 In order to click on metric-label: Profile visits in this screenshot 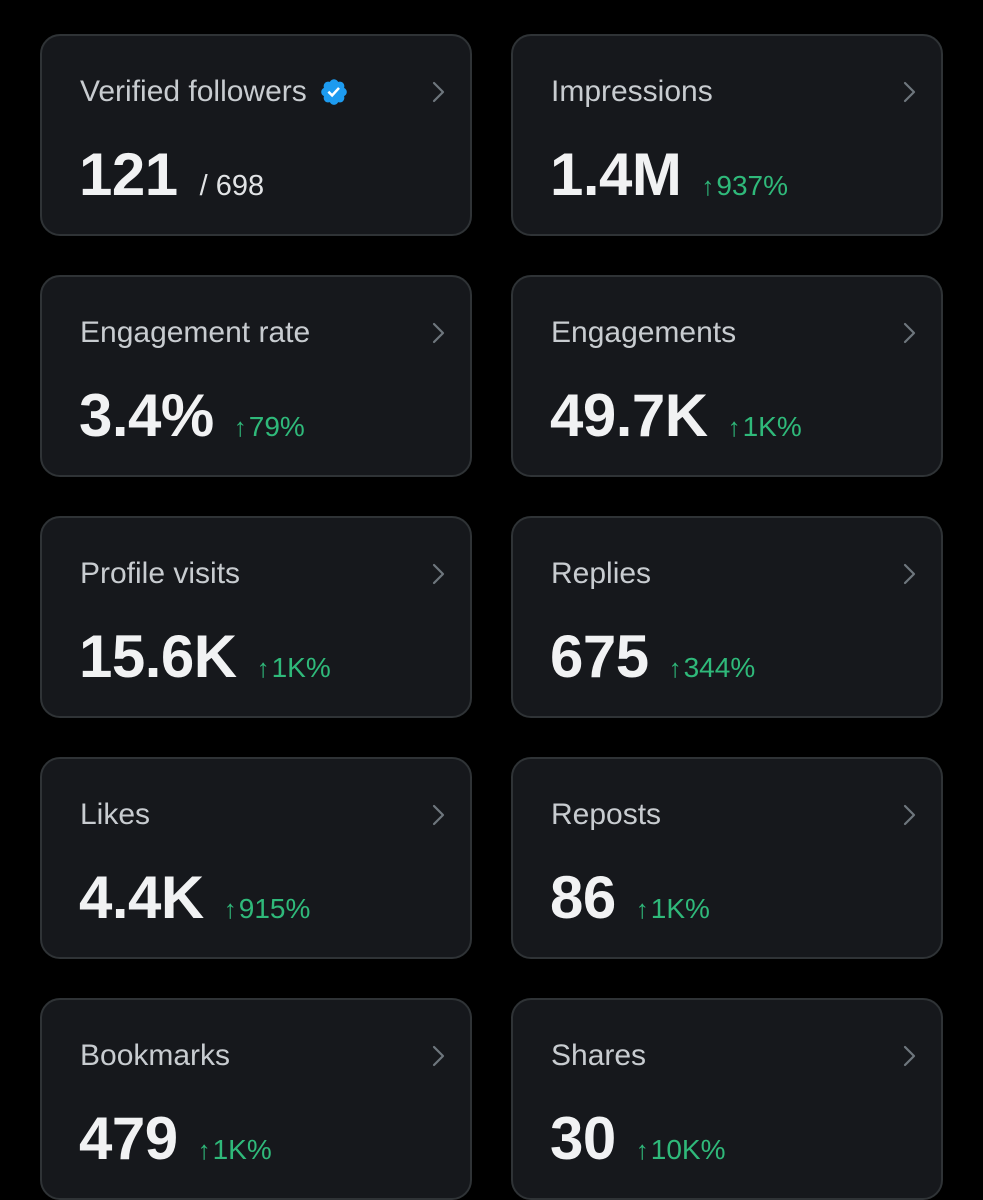, I will do `click(160, 573)`.